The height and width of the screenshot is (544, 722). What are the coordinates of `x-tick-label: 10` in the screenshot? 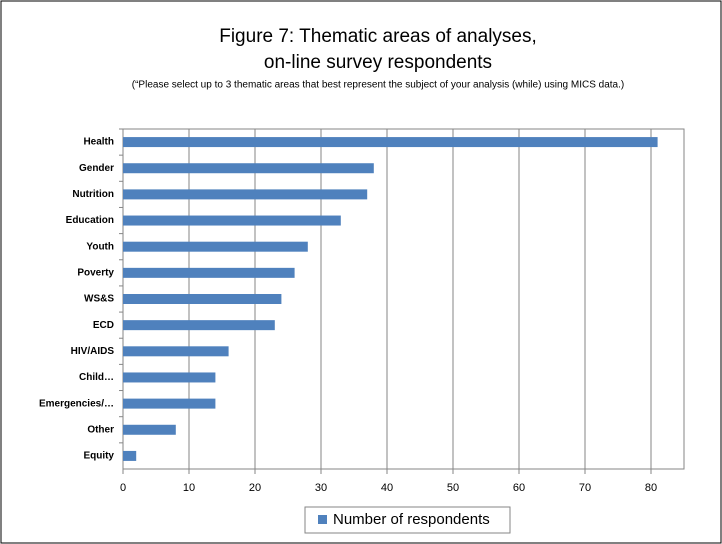 It's located at (189, 488).